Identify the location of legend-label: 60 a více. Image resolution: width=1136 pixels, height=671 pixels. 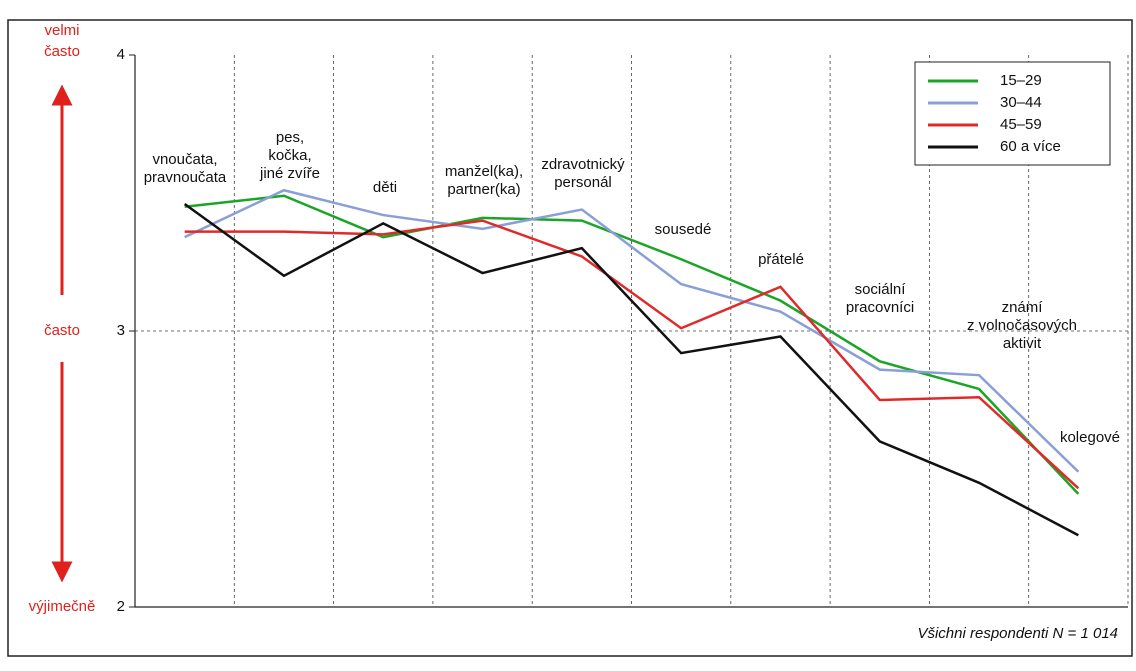
(1030, 146).